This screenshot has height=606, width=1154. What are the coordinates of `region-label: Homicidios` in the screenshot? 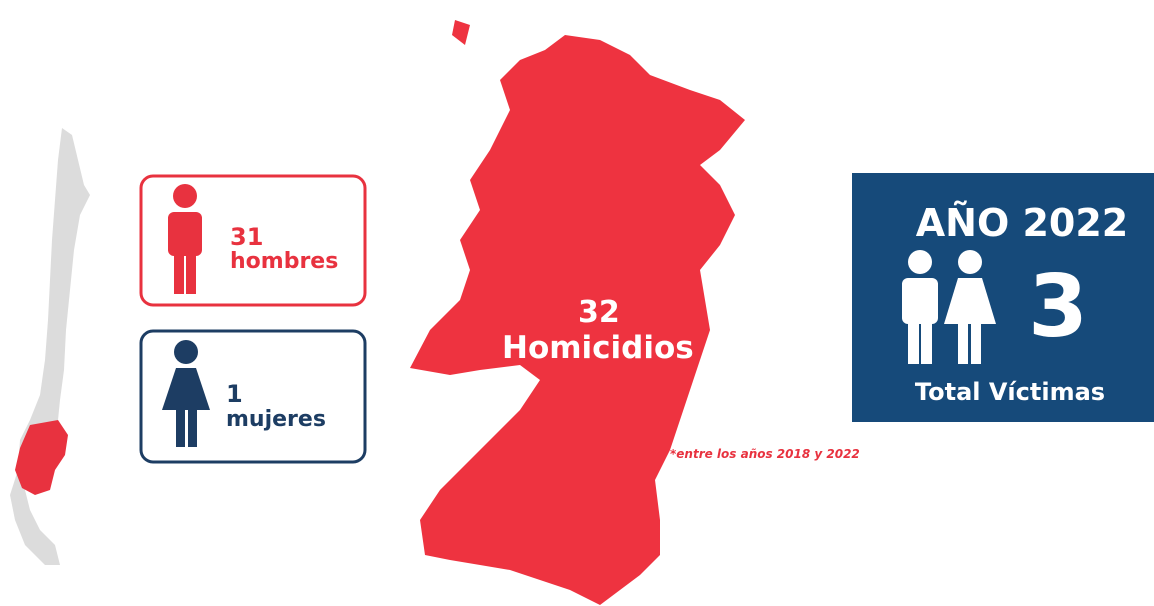 It's located at (598, 348).